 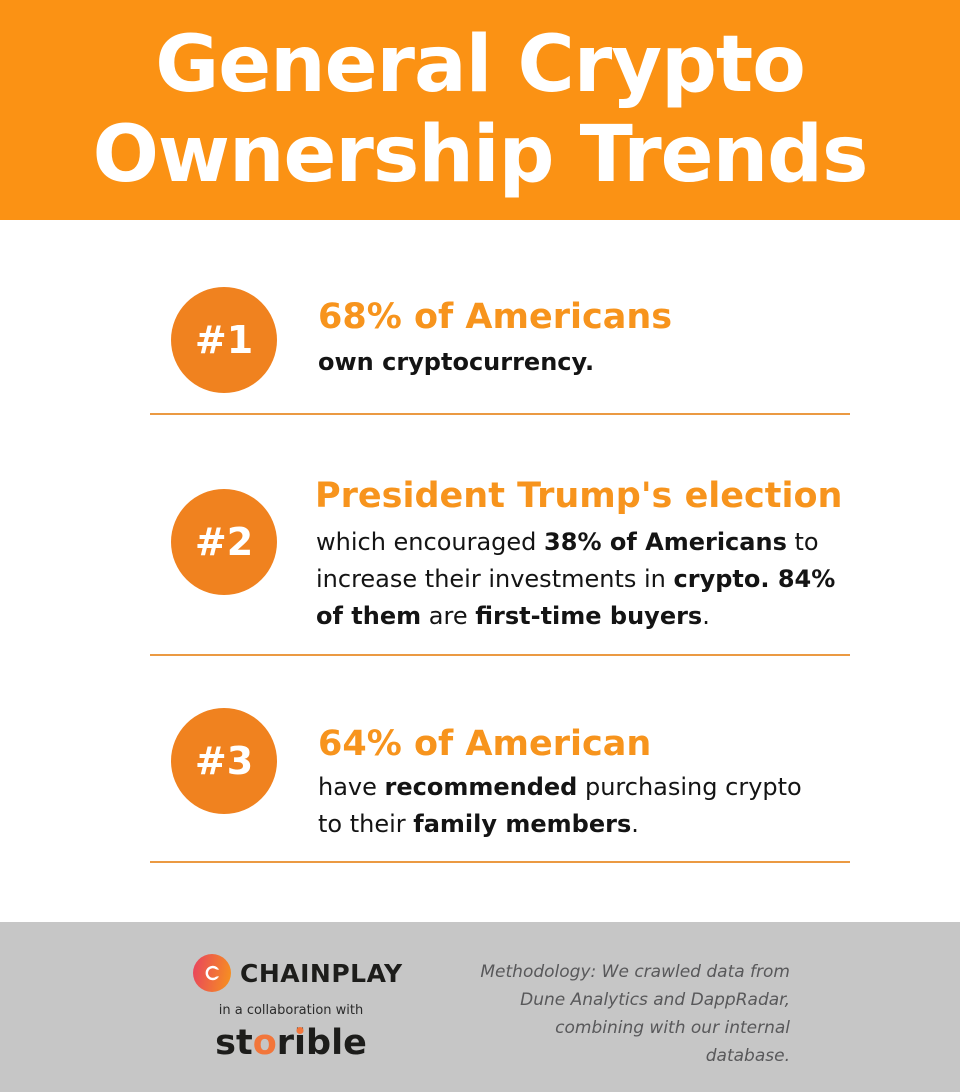 I want to click on collaboration-text: in a collaboration with, so click(x=291, y=1010).